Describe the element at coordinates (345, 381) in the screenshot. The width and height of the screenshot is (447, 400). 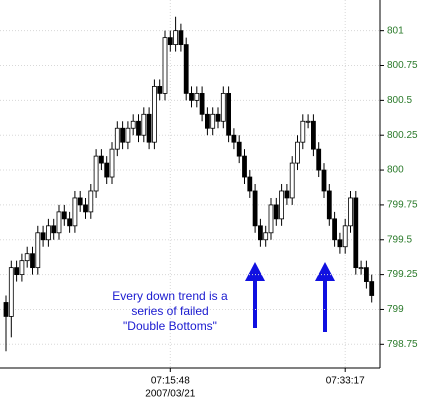
I see `x-tick-label: 07:33:17` at that location.